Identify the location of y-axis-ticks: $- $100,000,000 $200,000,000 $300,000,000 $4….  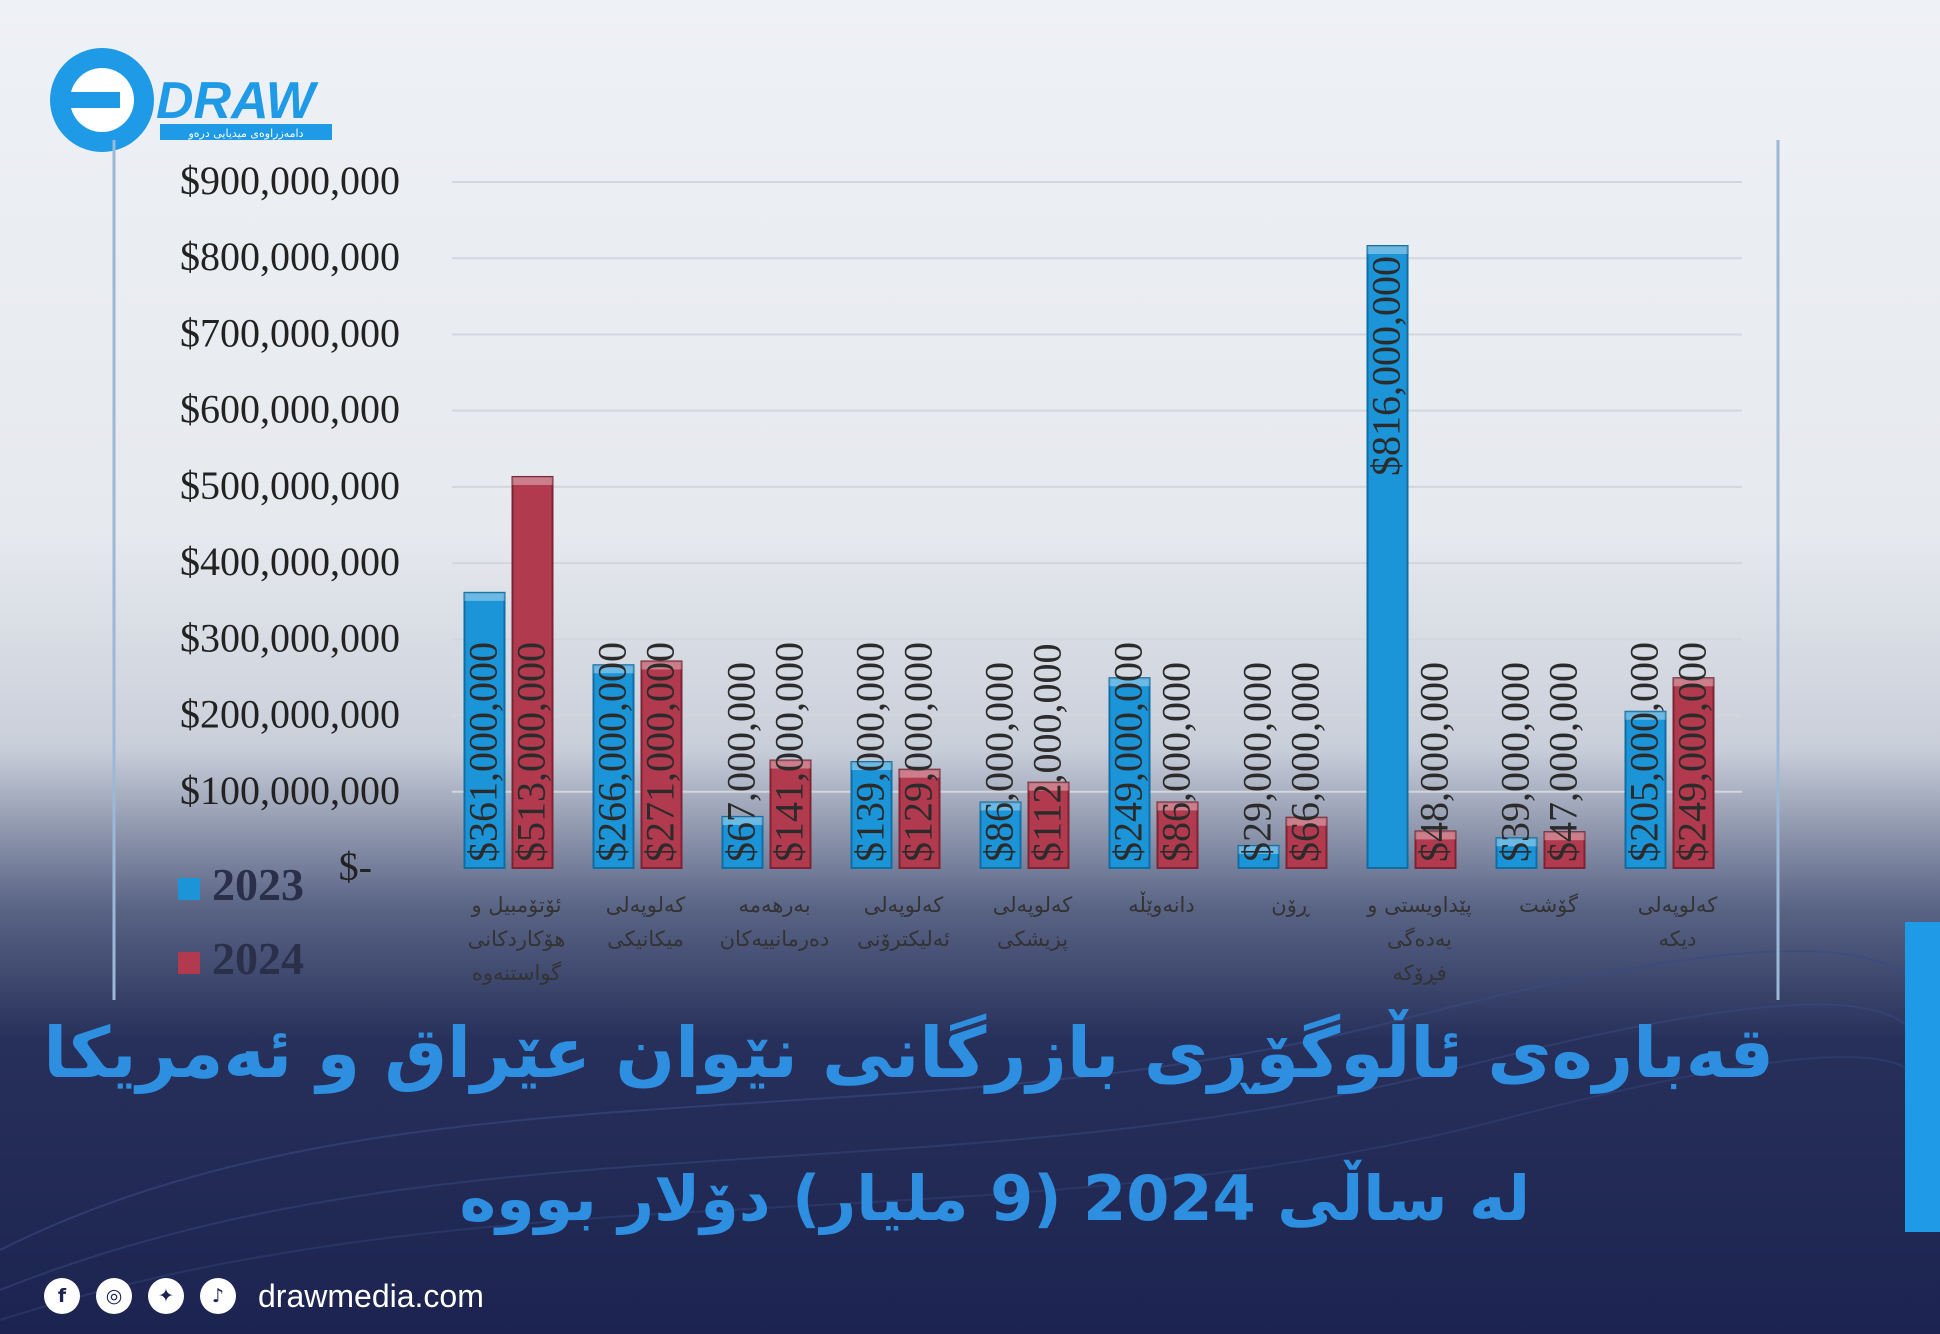
(290, 523).